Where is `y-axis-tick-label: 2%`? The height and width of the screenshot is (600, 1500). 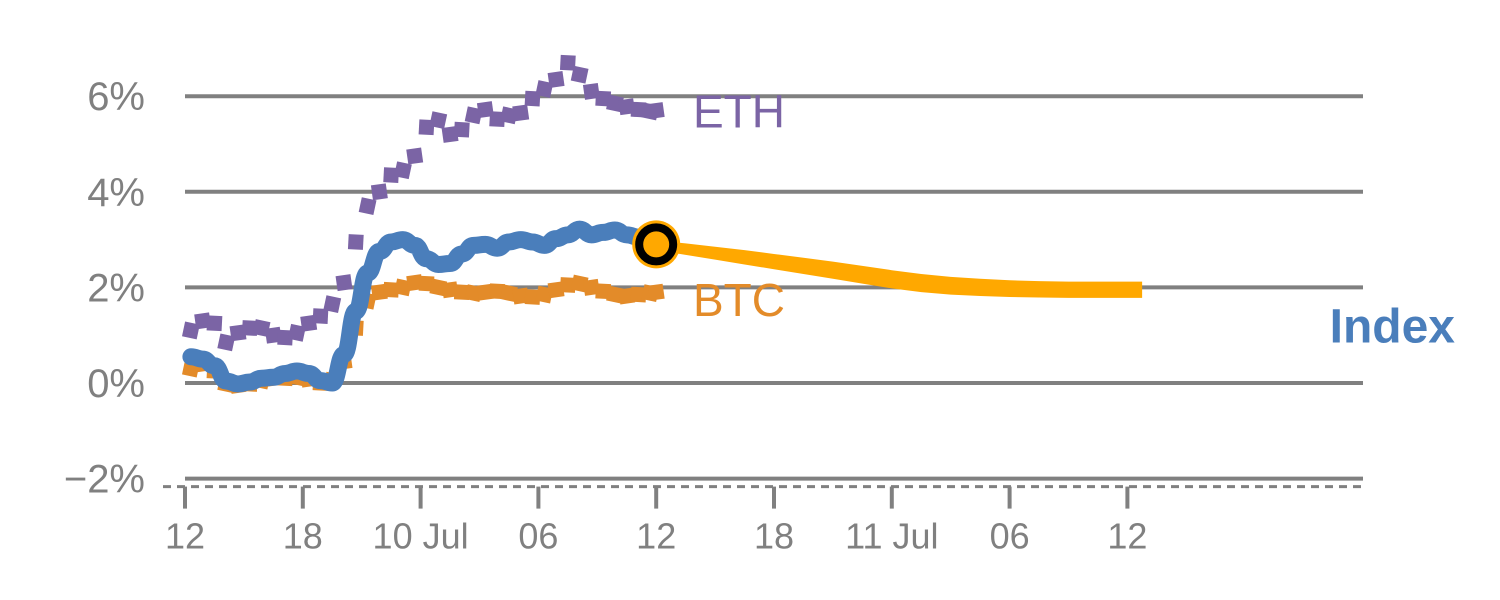 y-axis-tick-label: 2% is located at coordinates (116, 288).